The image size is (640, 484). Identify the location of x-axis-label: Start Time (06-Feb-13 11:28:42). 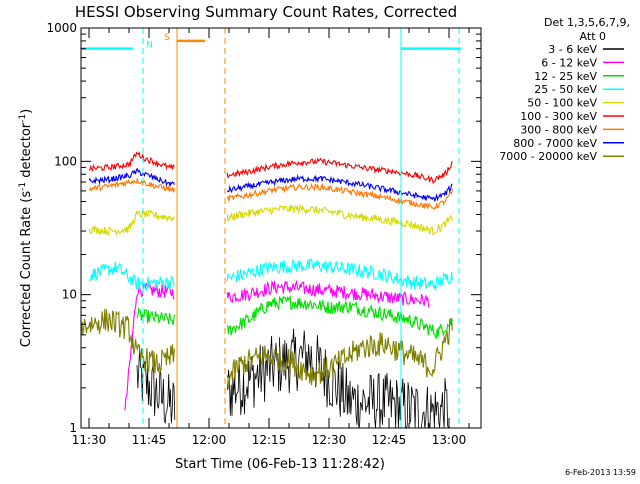
(280, 464).